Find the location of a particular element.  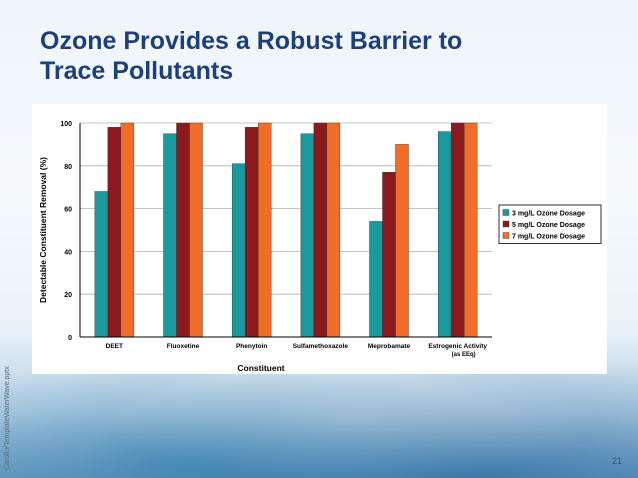

x-tick-label: Sulfamethoxazole is located at coordinates (321, 346).